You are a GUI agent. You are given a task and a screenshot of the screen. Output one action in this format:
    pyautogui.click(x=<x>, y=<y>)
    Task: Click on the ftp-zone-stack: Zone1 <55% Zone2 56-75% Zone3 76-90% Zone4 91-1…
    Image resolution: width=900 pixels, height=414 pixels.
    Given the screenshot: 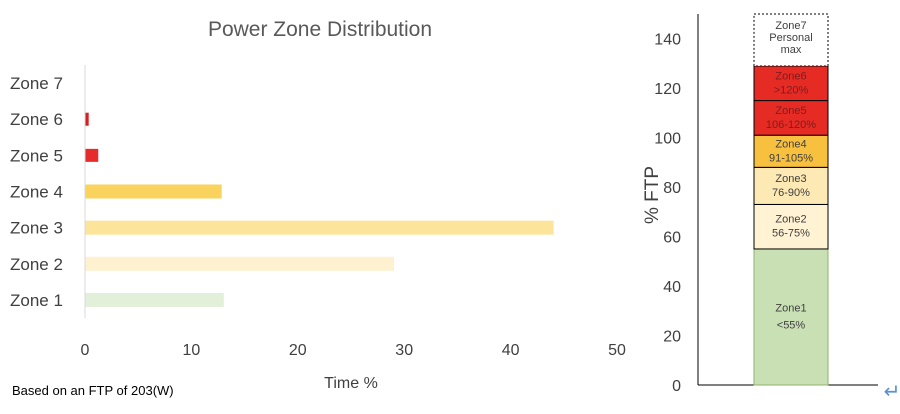 What is the action you would take?
    pyautogui.click(x=791, y=199)
    